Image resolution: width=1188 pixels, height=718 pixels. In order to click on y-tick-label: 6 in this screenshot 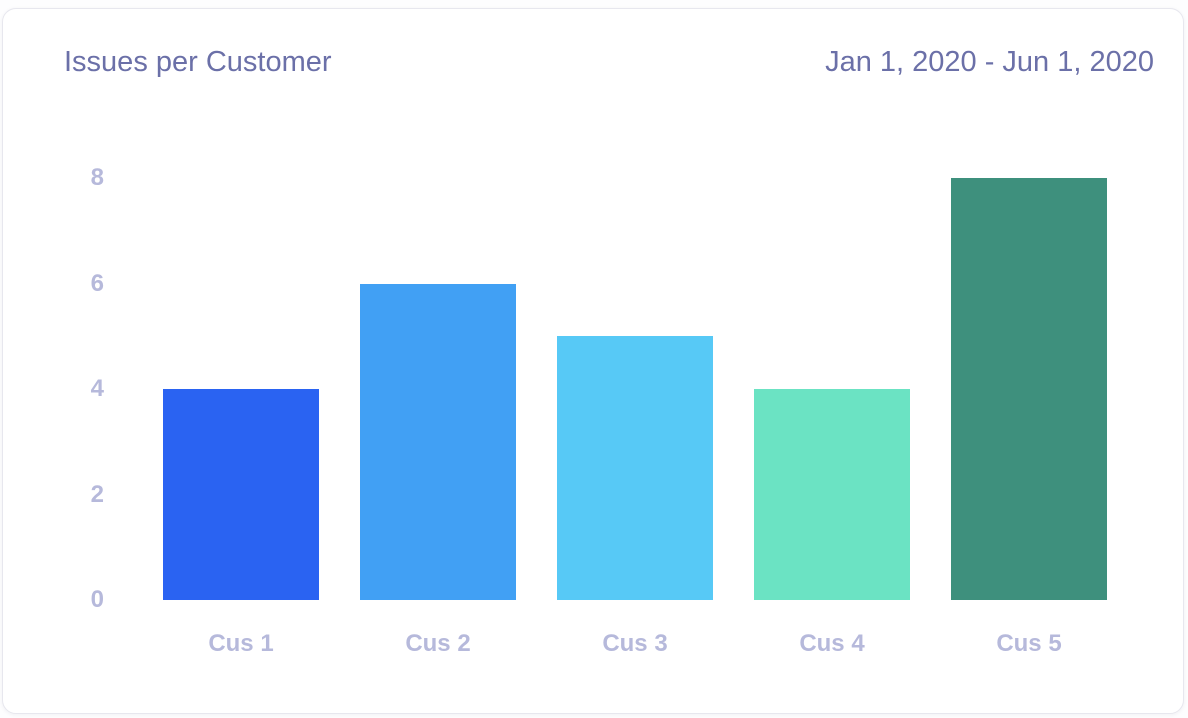, I will do `click(97, 283)`.